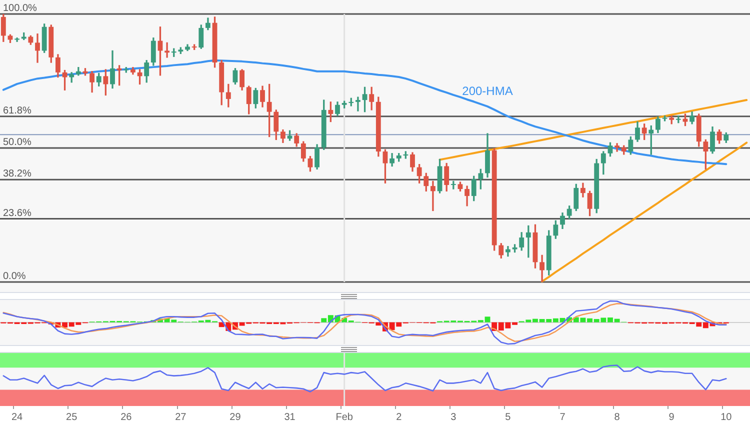 The width and height of the screenshot is (750, 430). What do you see at coordinates (17, 110) in the screenshot?
I see `ref-line-label: 61.8%` at bounding box center [17, 110].